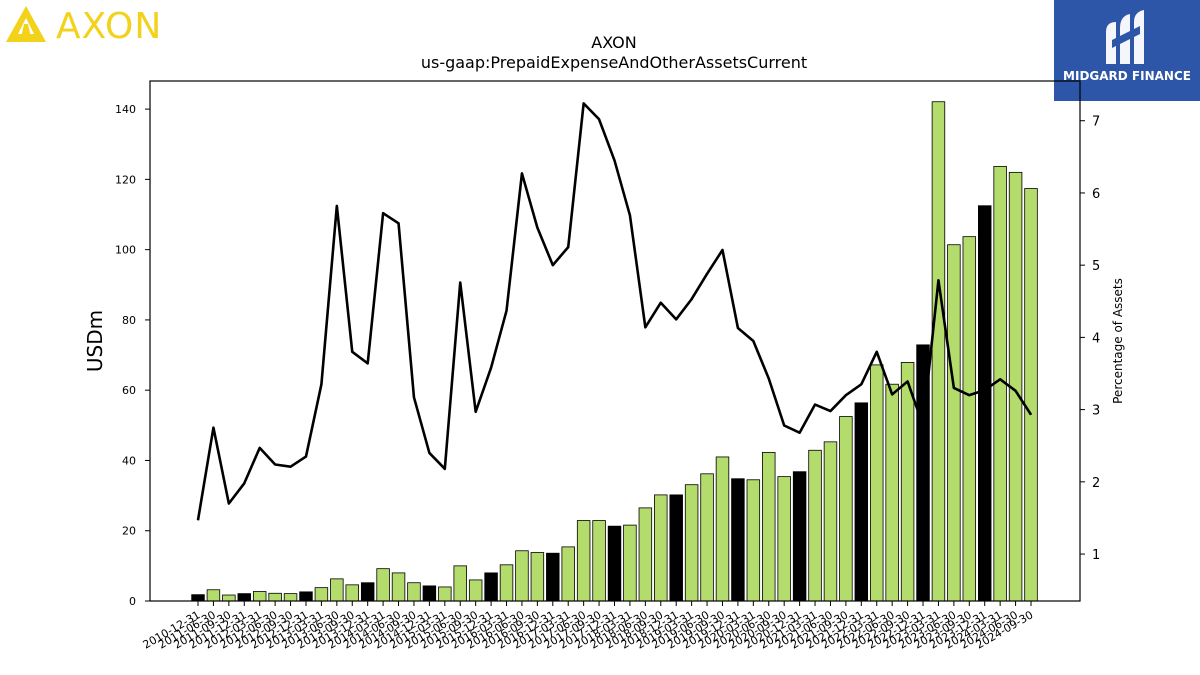  What do you see at coordinates (132, 601) in the screenshot?
I see `y-tick-label-0: 0` at bounding box center [132, 601].